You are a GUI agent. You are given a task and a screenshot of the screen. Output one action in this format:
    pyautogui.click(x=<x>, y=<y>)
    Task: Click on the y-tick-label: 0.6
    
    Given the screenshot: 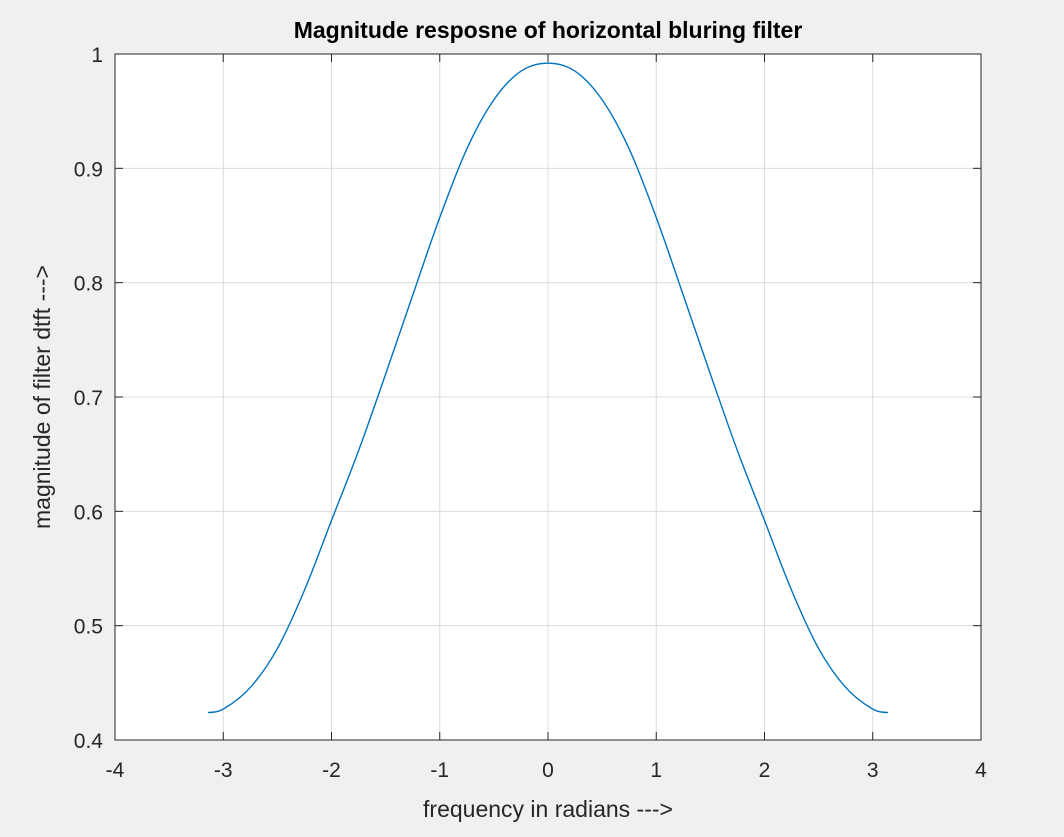 What is the action you would take?
    pyautogui.click(x=88, y=512)
    